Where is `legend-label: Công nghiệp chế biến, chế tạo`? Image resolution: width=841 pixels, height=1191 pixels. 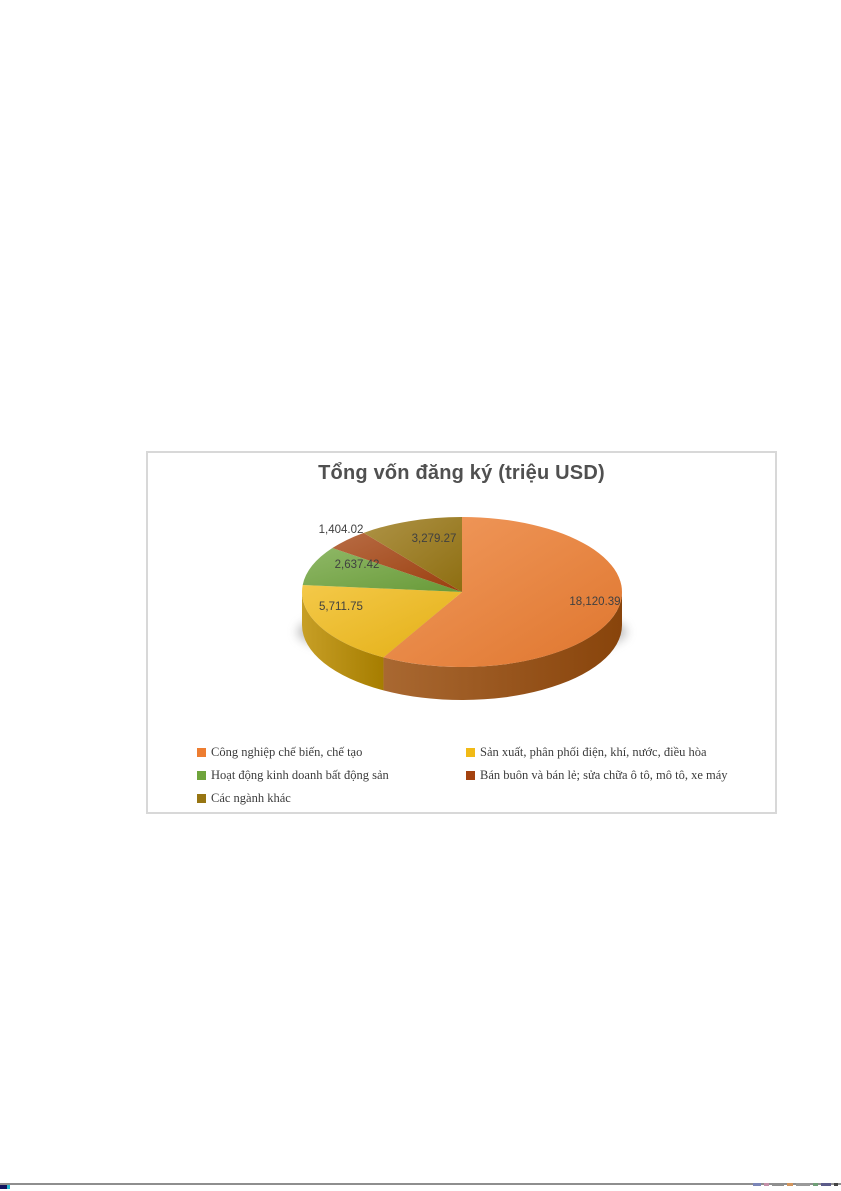 legend-label: Công nghiệp chế biến, chế tạo is located at coordinates (287, 752).